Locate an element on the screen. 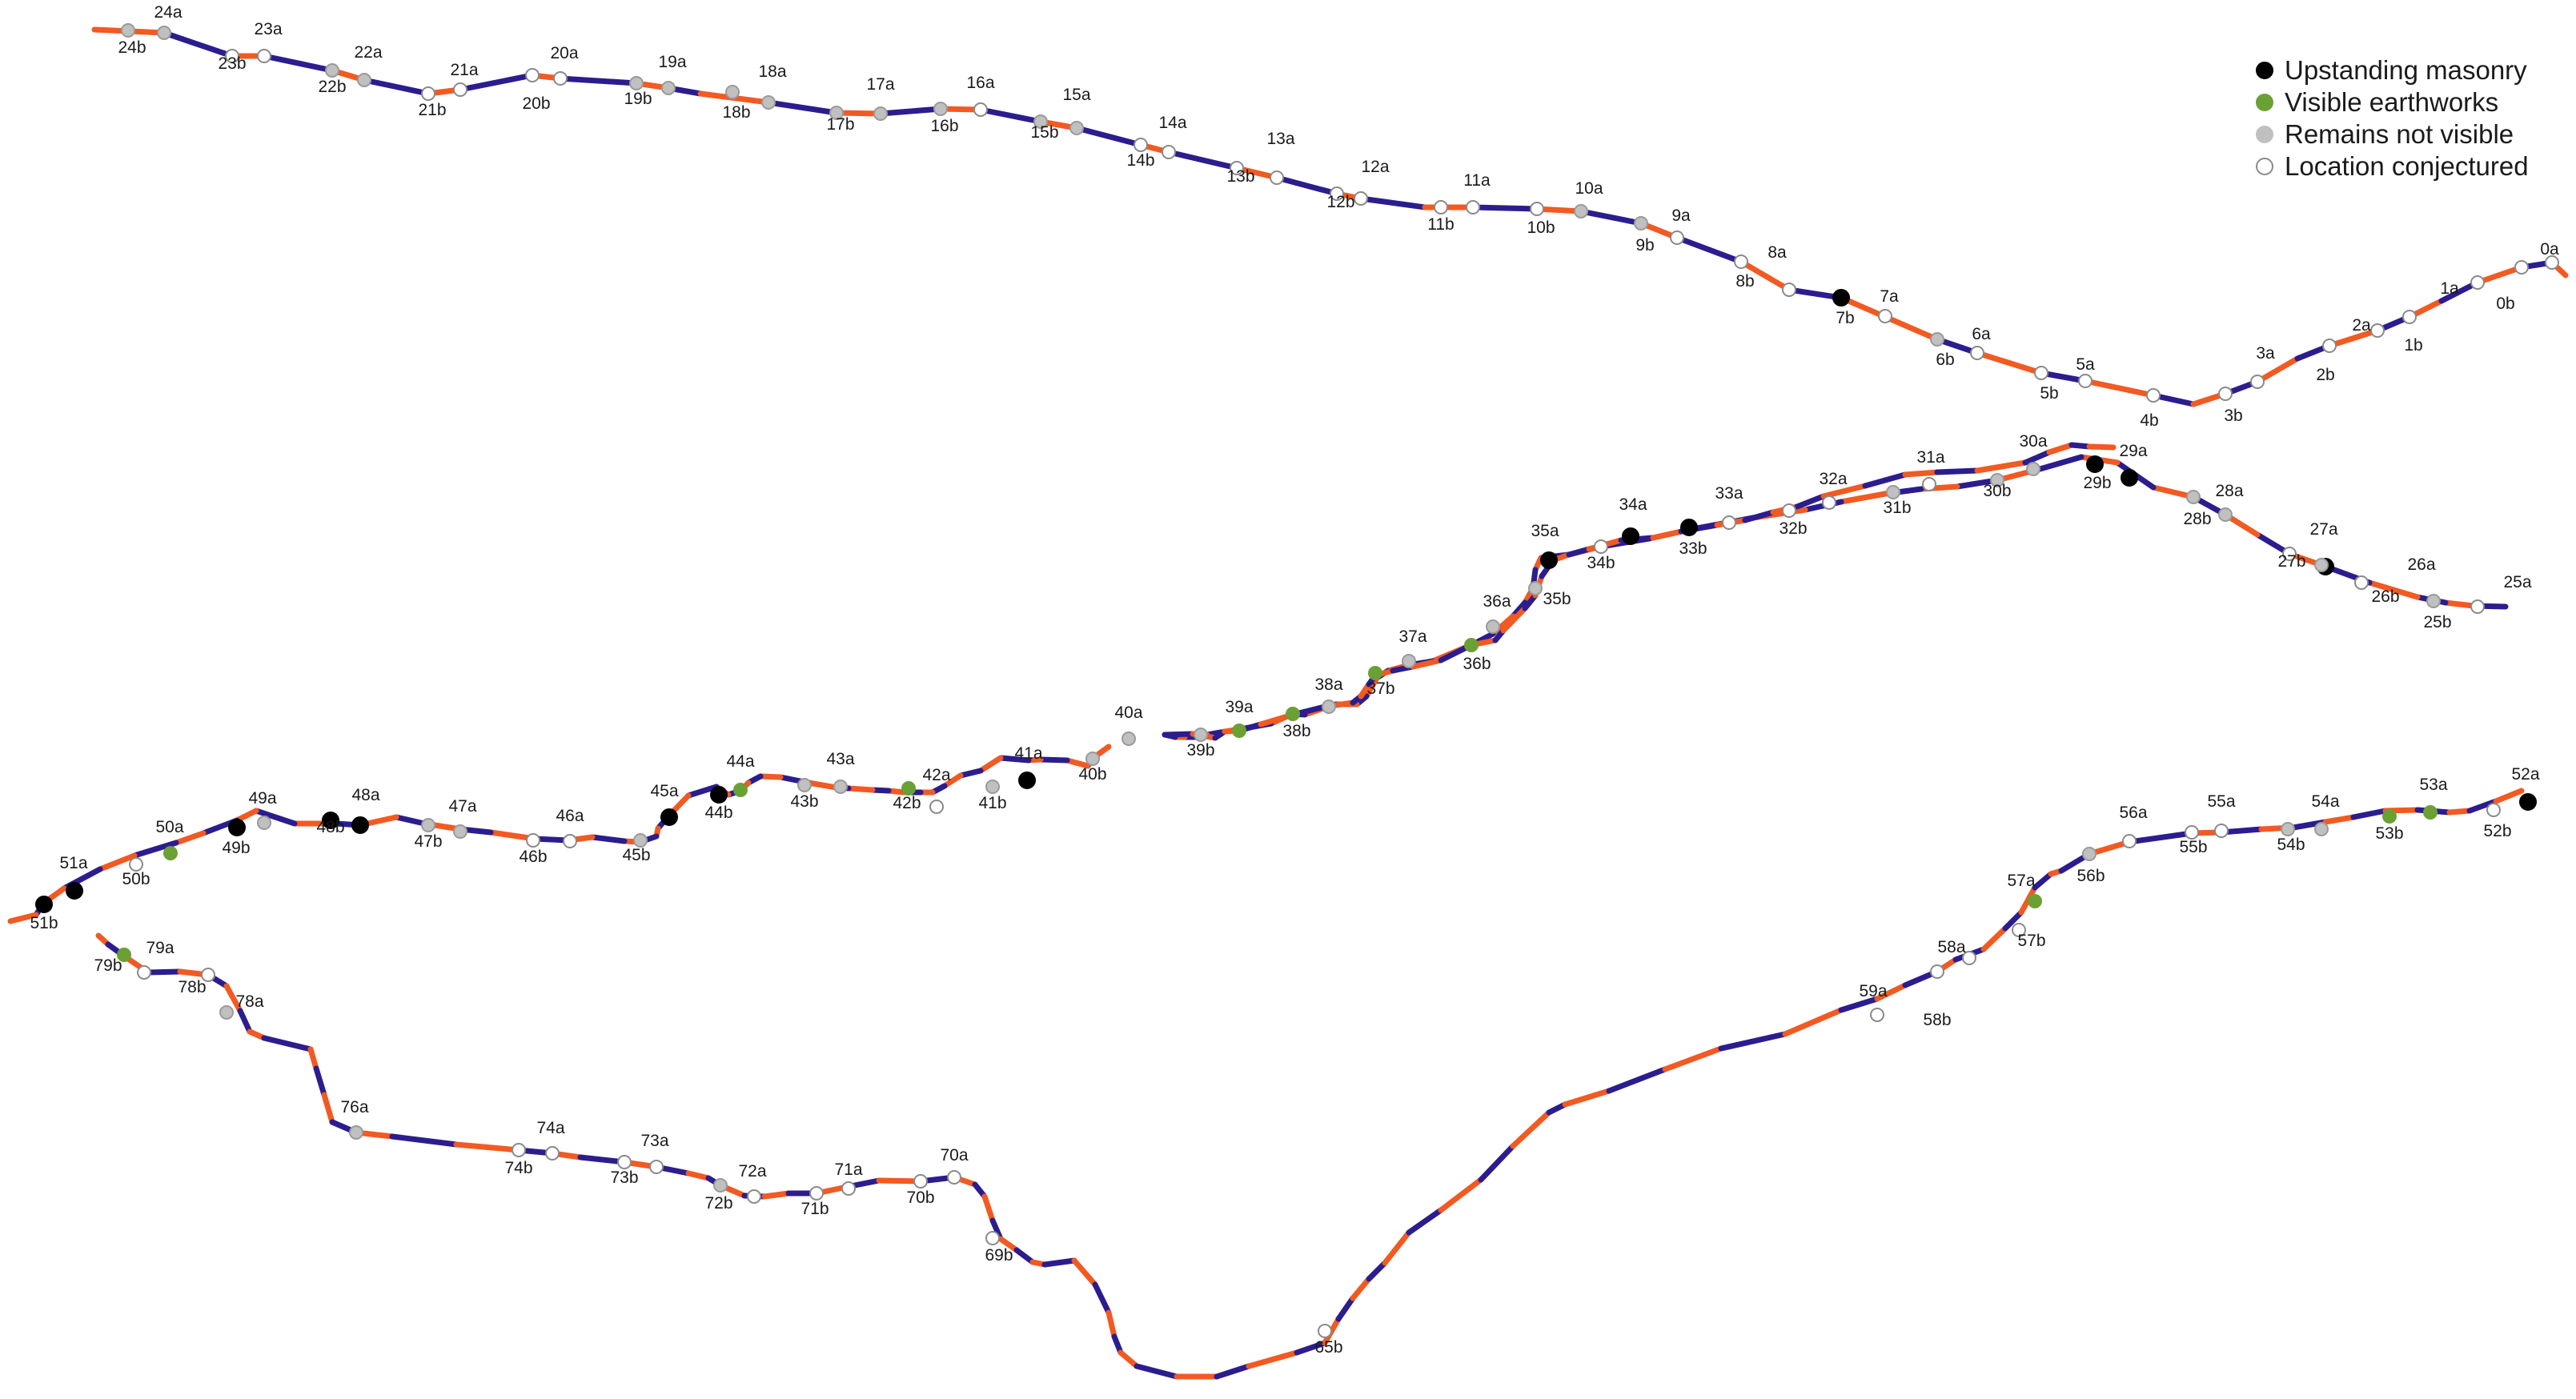 This screenshot has height=1399, width=2576. site-label: 37b is located at coordinates (1380, 688).